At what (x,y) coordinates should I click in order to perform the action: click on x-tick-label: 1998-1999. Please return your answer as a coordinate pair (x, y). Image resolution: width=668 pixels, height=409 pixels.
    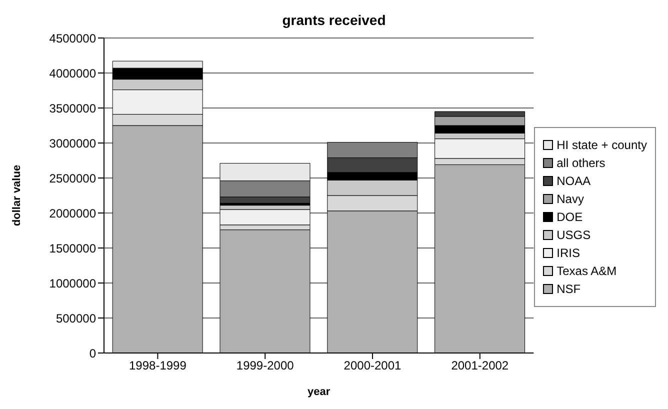
    Looking at the image, I should click on (158, 365).